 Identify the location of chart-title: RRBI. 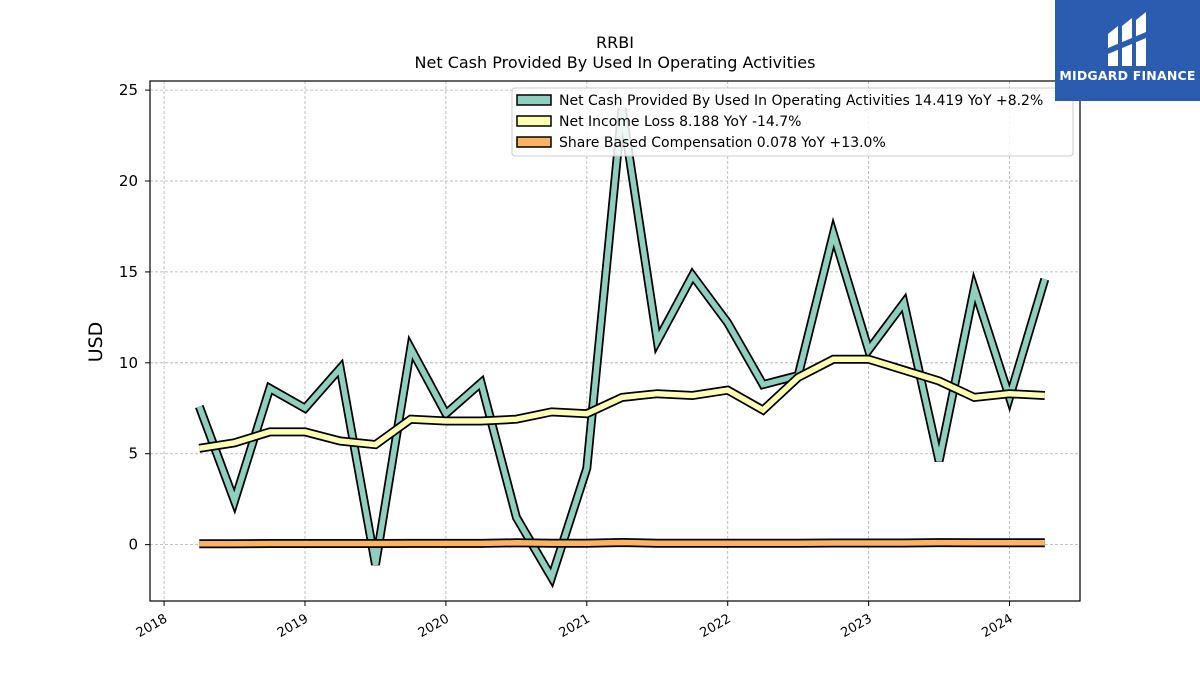
(615, 42).